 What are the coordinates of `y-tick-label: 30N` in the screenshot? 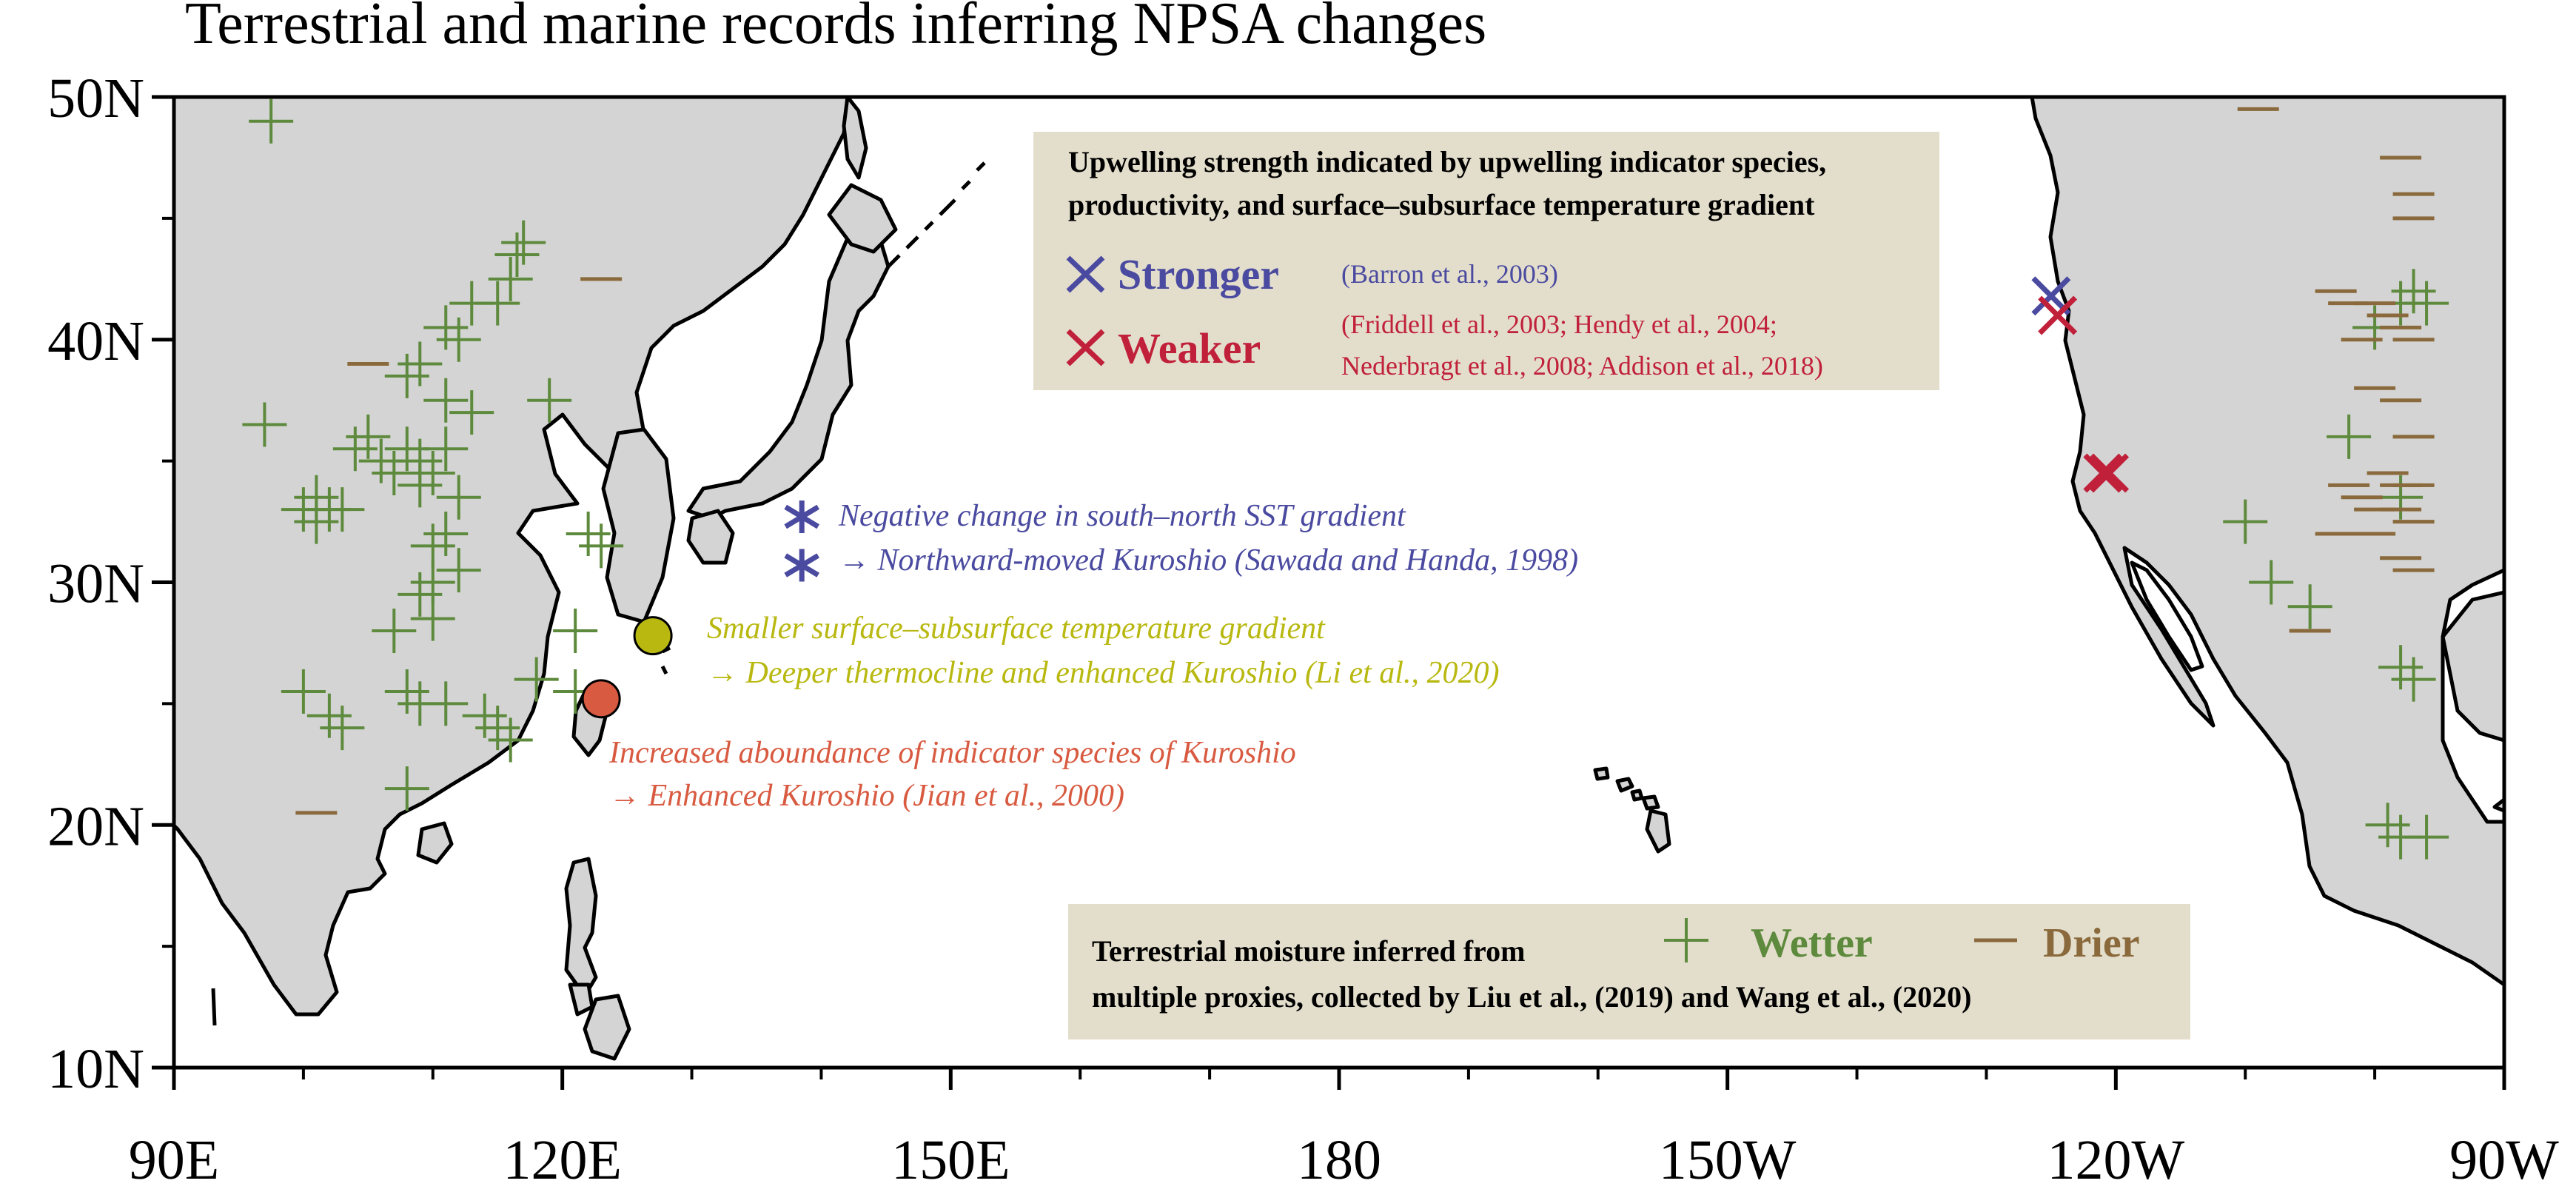 It's located at (95, 584).